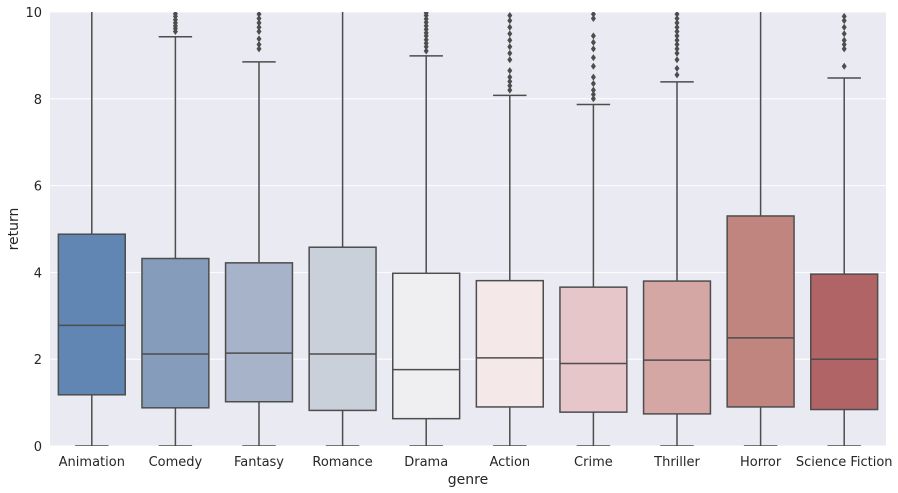 This screenshot has width=898, height=493. Describe the element at coordinates (426, 462) in the screenshot. I see `x-tick-label: Drama` at that location.